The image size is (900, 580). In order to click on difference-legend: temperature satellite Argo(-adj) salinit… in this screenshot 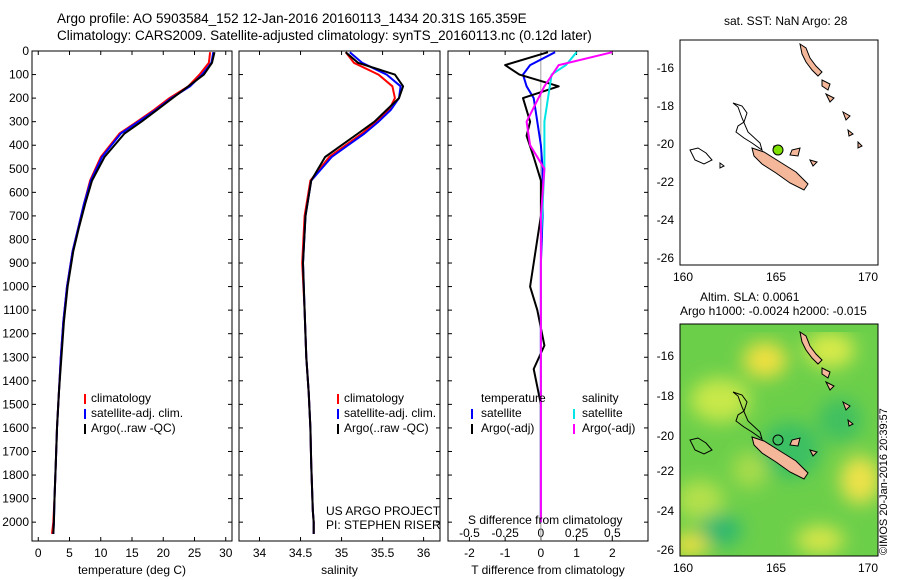, I will do `click(551, 459)`.